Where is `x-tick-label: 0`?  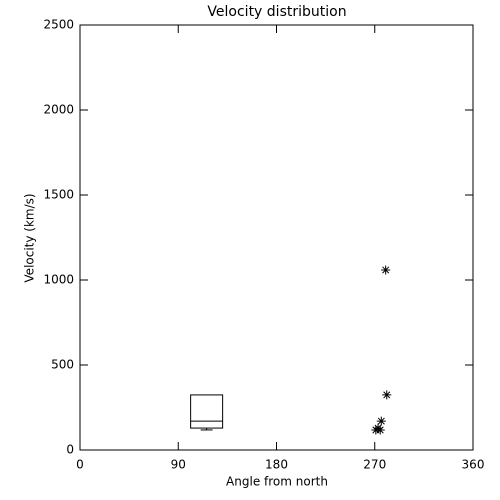 x-tick-label: 0 is located at coordinates (80, 465).